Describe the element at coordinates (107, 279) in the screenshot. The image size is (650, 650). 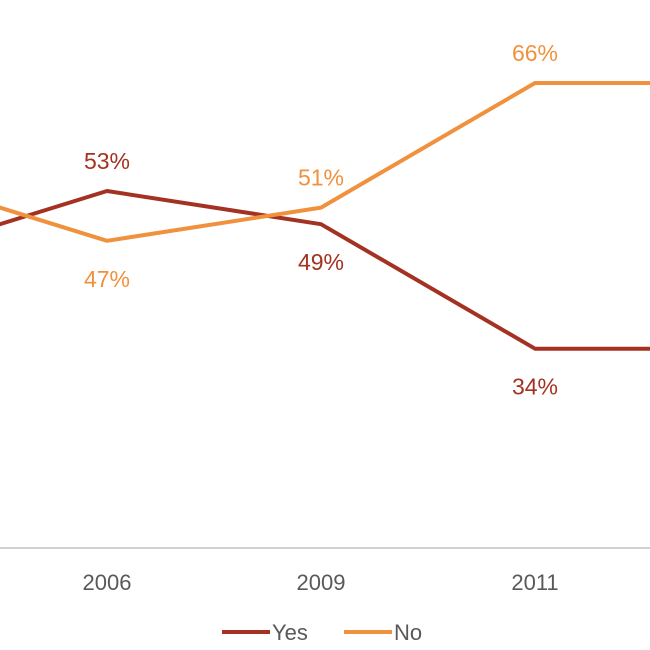
I see `data-label-no: 47%` at that location.